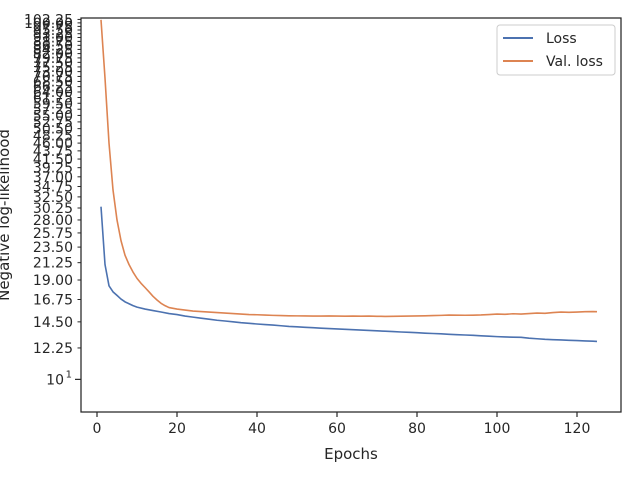 The image size is (640, 480). I want to click on legend-label-val-loss: Val. loss, so click(574, 62).